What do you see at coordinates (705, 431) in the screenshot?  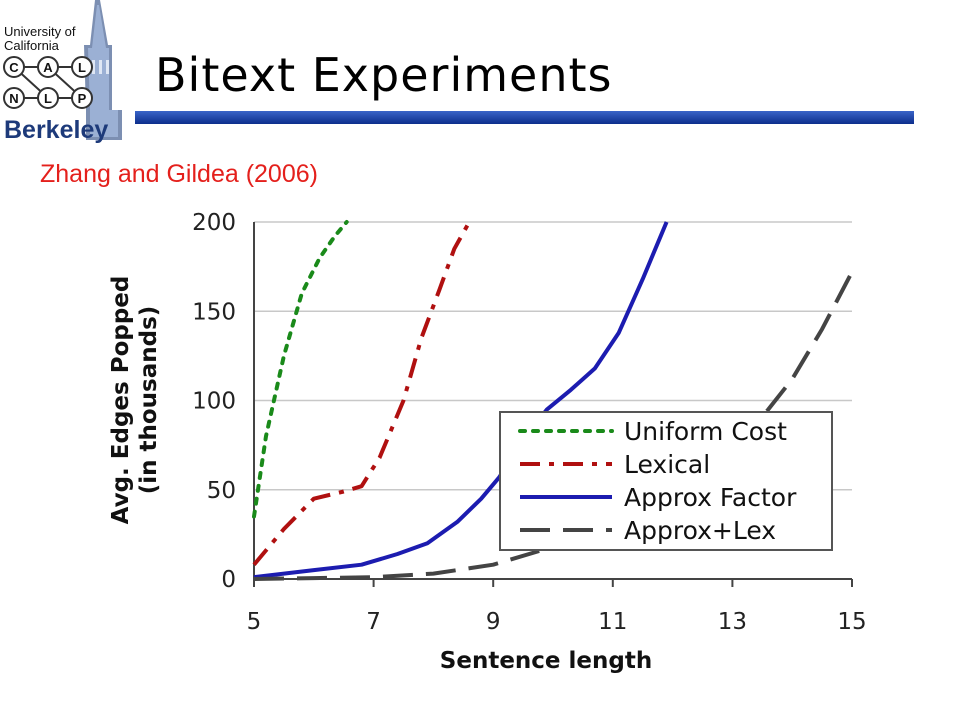 I see `legend-label-uniform-cost: Uniform Cost` at bounding box center [705, 431].